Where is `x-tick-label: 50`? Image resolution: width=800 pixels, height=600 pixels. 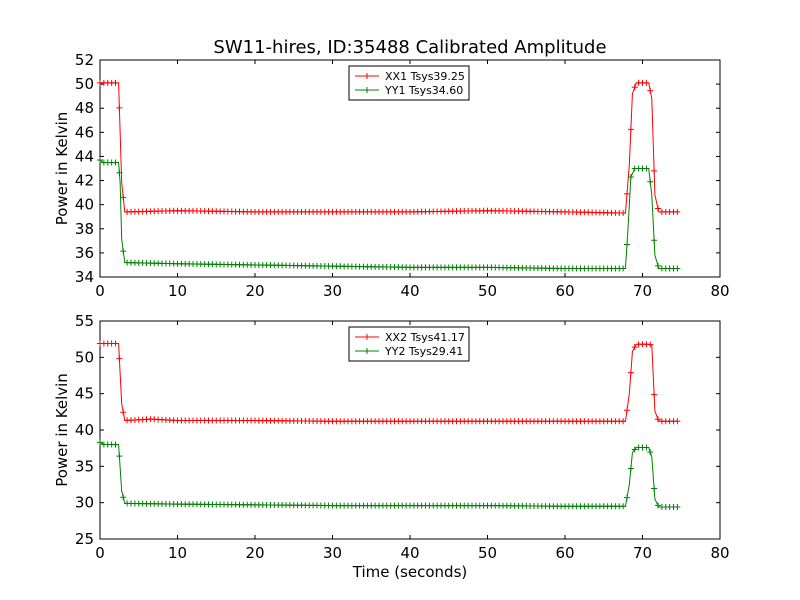
x-tick-label: 50 is located at coordinates (487, 291).